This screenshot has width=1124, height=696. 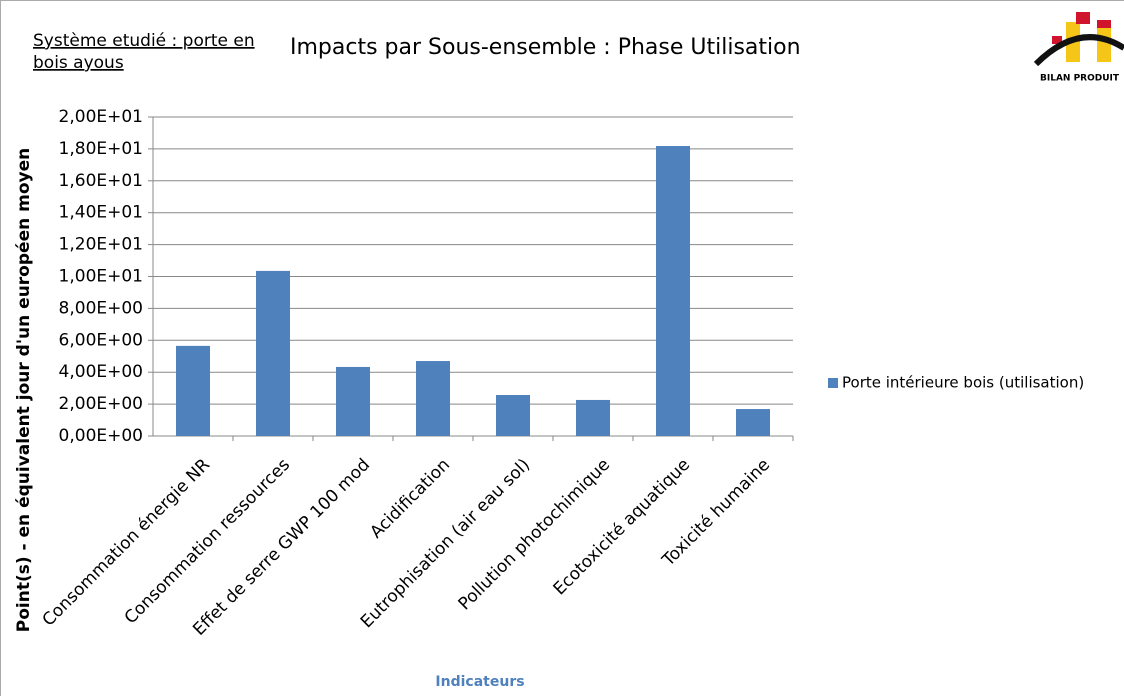 What do you see at coordinates (207, 541) in the screenshot?
I see `x-tick-label: Consommation ressources` at bounding box center [207, 541].